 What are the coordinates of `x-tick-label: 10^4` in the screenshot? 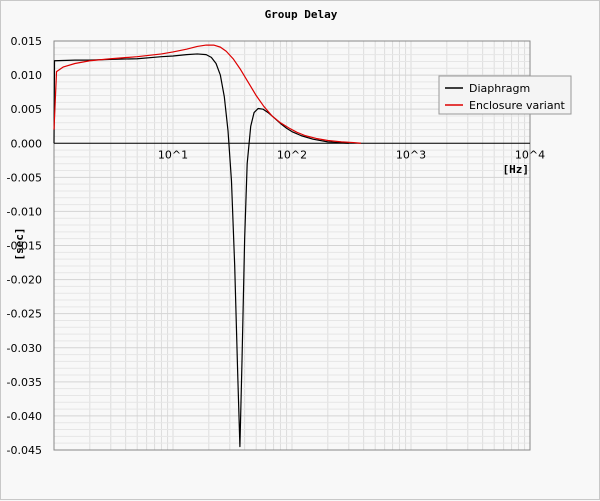 It's located at (530, 154).